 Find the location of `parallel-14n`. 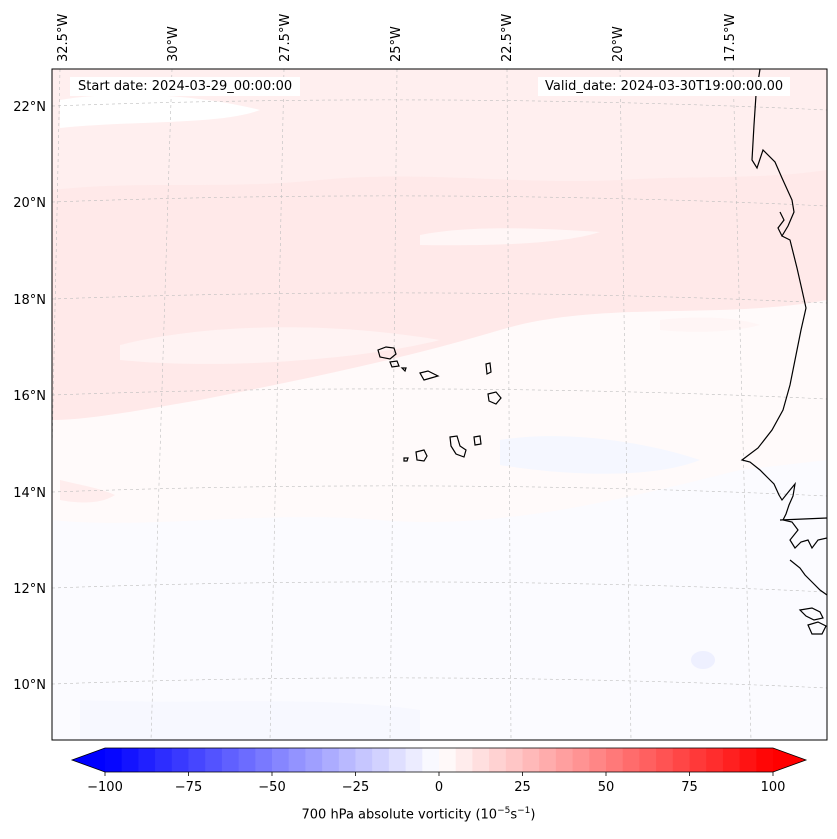

parallel-14n is located at coordinates (439, 491).